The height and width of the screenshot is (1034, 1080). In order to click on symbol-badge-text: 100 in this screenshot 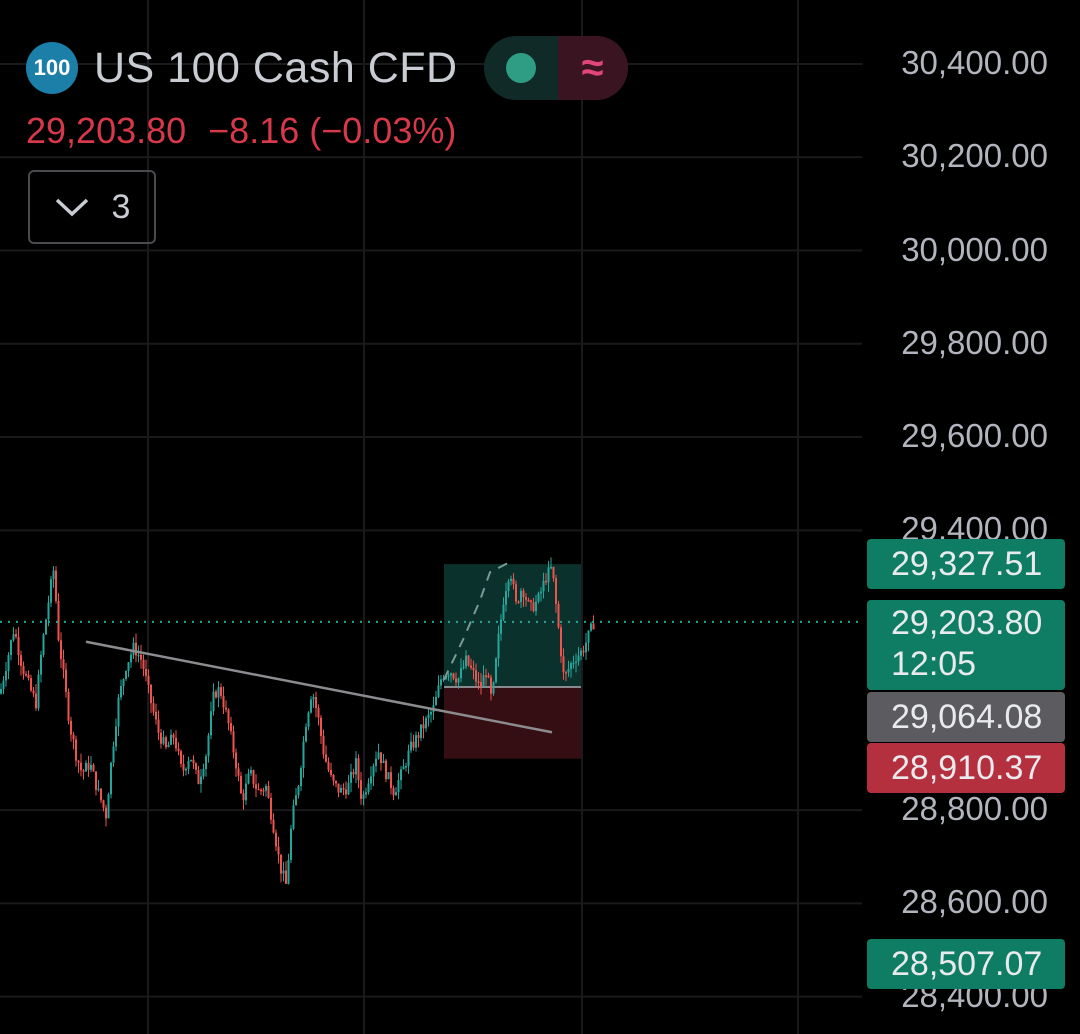, I will do `click(52, 67)`.